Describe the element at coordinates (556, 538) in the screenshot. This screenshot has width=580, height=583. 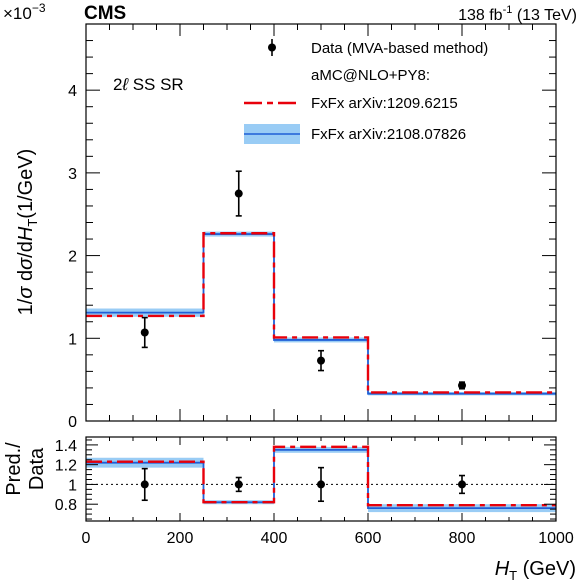
I see `x-tick-label: 1000` at that location.